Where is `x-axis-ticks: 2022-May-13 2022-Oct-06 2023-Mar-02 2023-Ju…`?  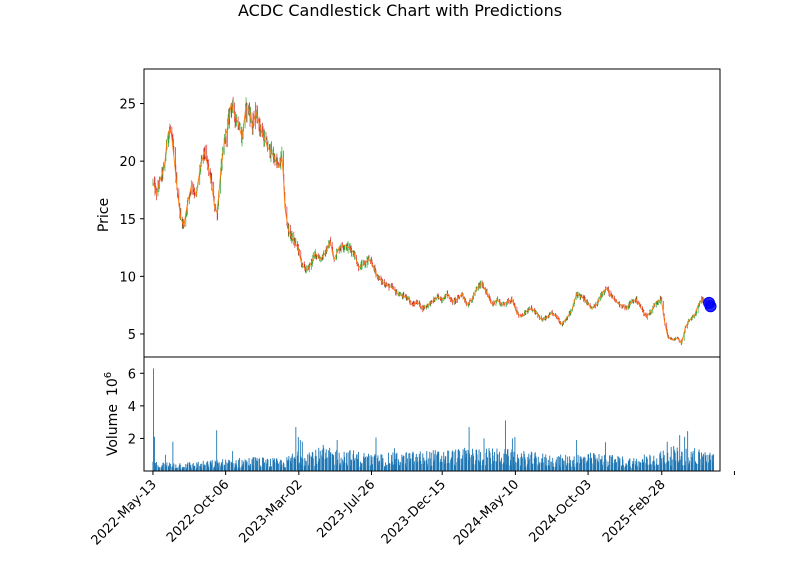 x-axis-ticks: 2022-May-13 2022-Oct-06 2023-Mar-02 2023-Ju… is located at coordinates (412, 509).